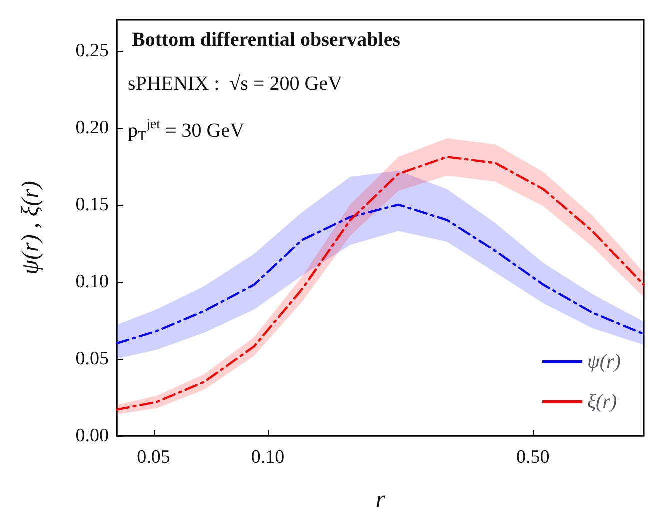 Image resolution: width=654 pixels, height=525 pixels. I want to click on legend-label: ξ(r), so click(602, 402).